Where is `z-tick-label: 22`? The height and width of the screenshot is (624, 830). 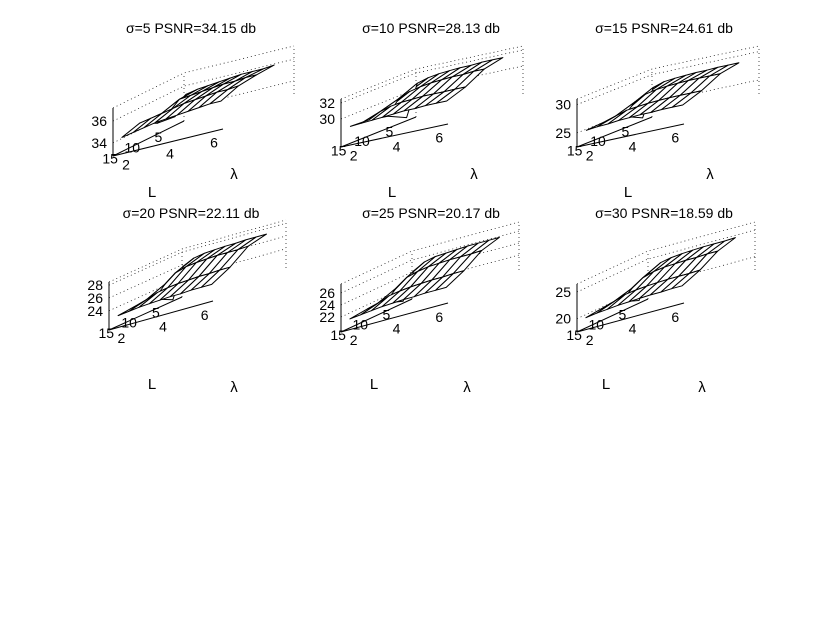
z-tick-label: 22 is located at coordinates (327, 317).